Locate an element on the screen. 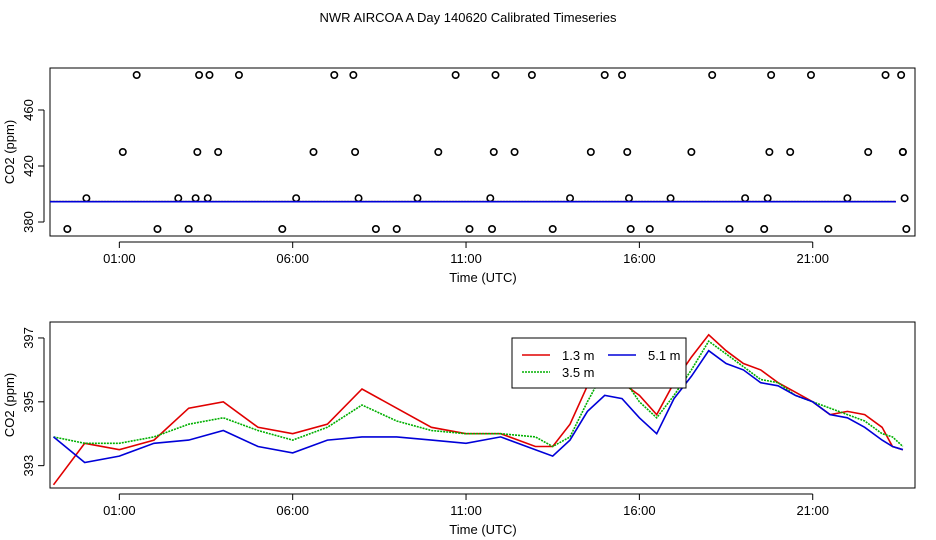  top-y-tick-label: 380 is located at coordinates (28, 222).